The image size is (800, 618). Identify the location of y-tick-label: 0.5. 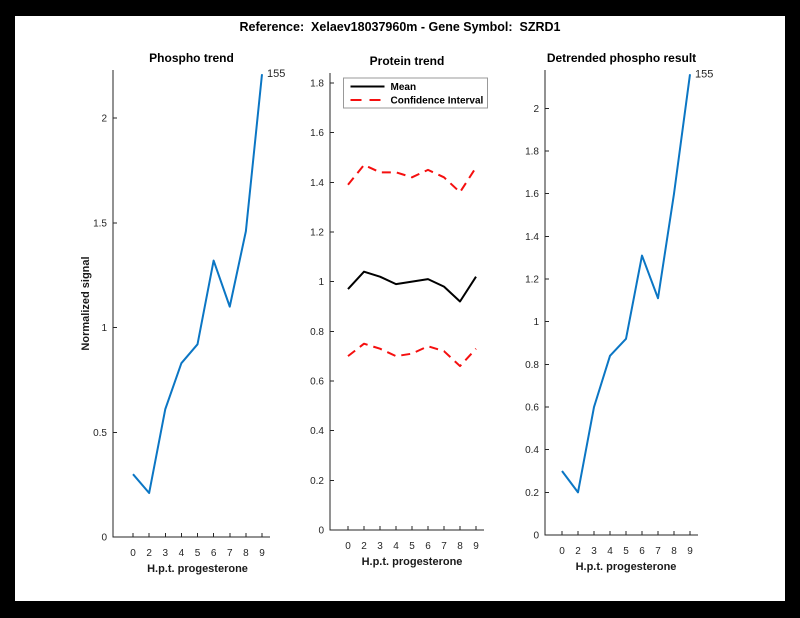
(100, 433).